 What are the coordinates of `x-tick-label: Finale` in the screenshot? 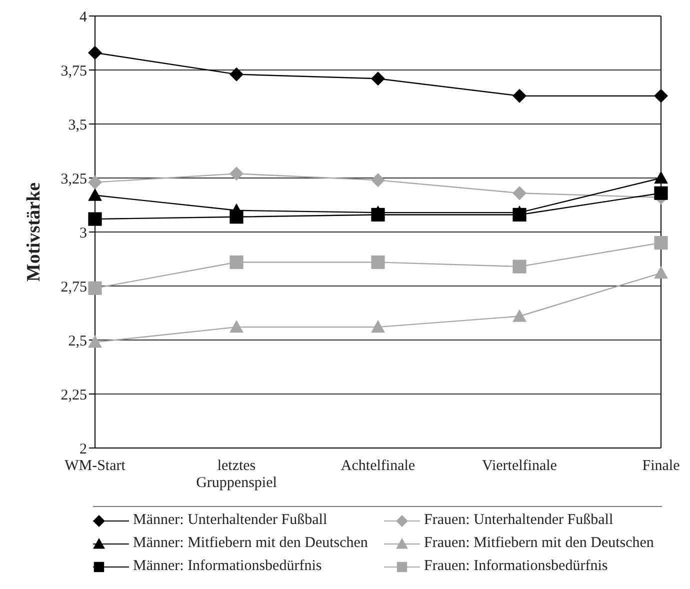 It's located at (661, 466).